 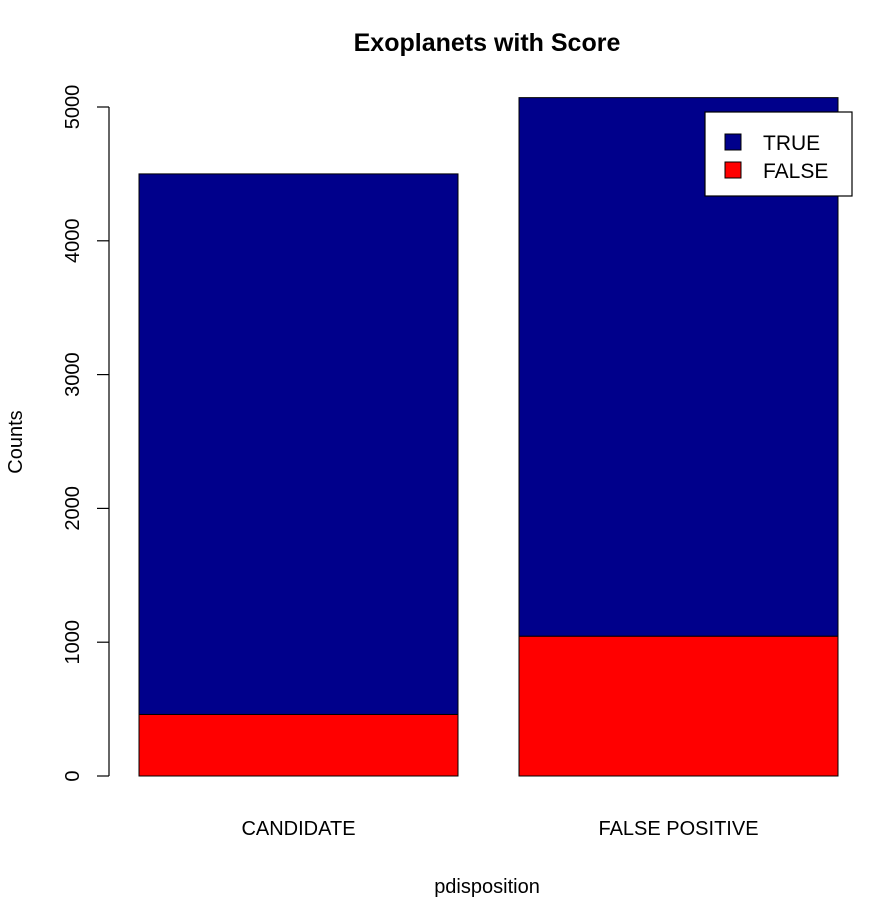 What do you see at coordinates (499, 829) in the screenshot?
I see `x-tick-labels: CANDIDATE FALSE POSITIVE` at bounding box center [499, 829].